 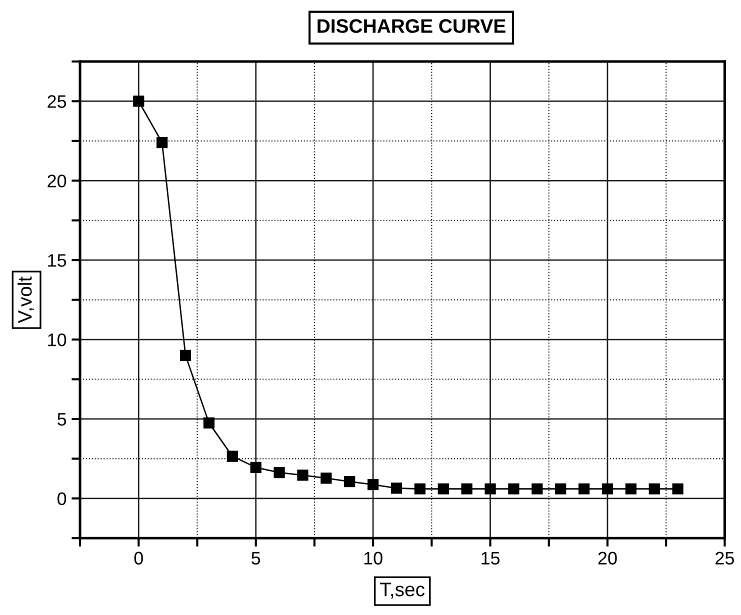 What do you see at coordinates (725, 558) in the screenshot?
I see `x-tick-label: 25` at bounding box center [725, 558].